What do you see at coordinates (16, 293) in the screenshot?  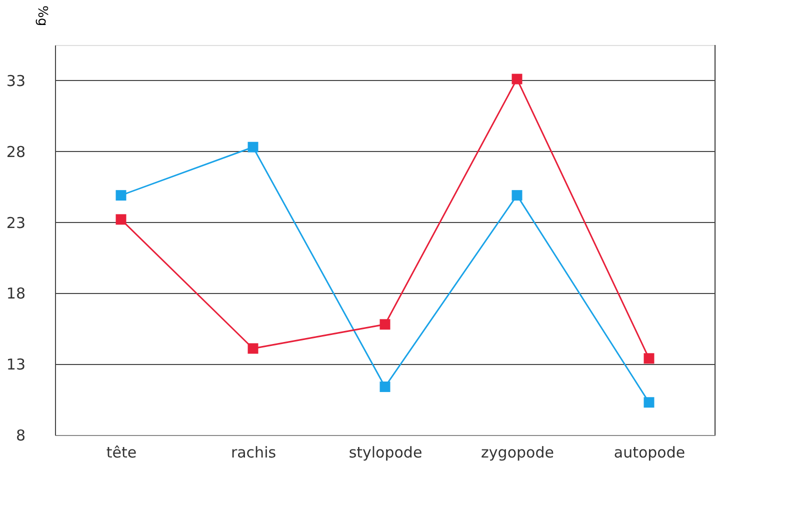 I see `y-tick-label: 18` at bounding box center [16, 293].